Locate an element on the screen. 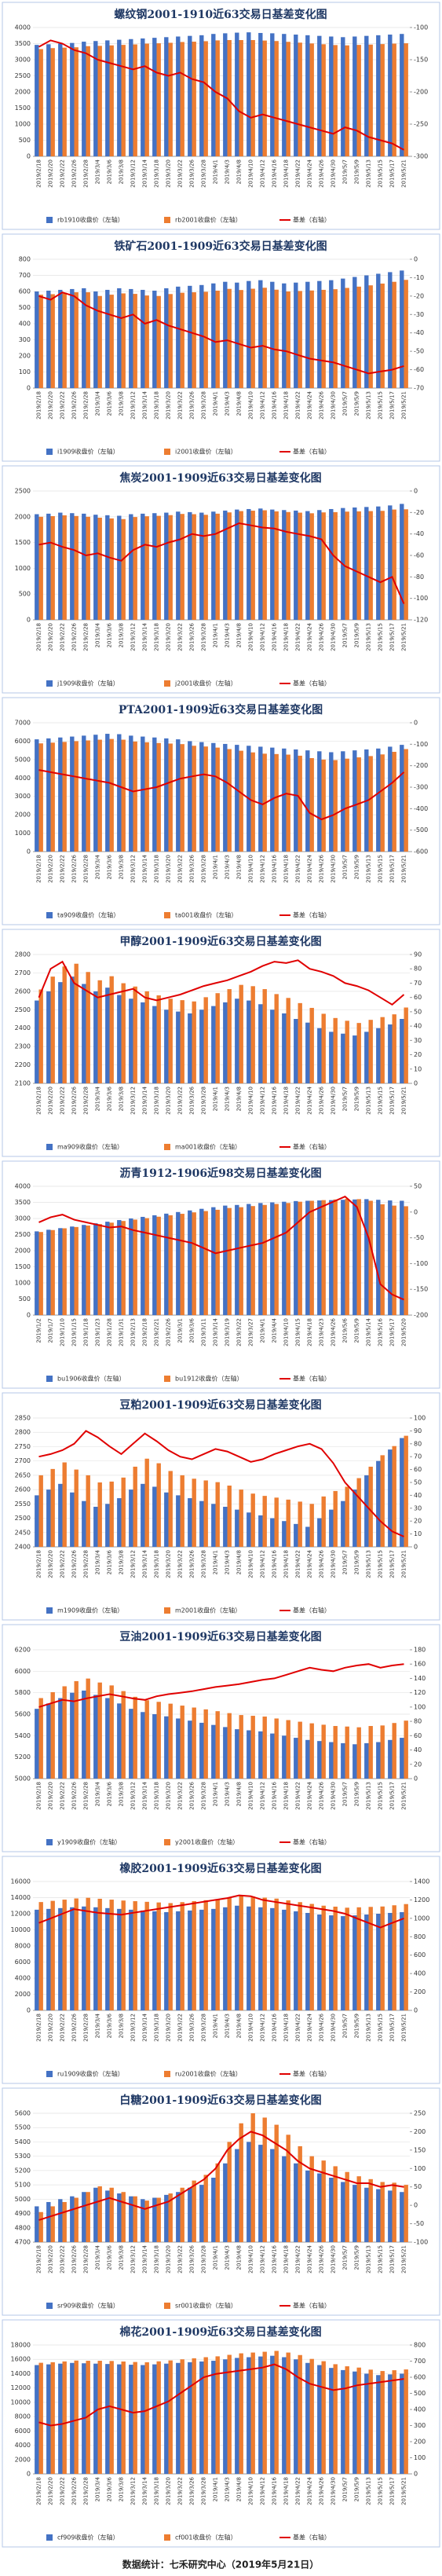 The image size is (442, 2576). y-tick-label: 2500 is located at coordinates (23, 1518).